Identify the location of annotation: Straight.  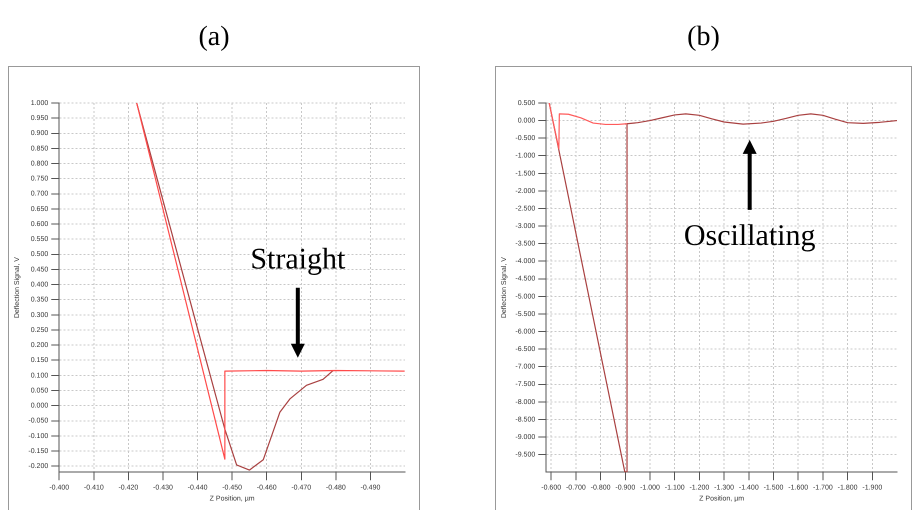
(298, 259).